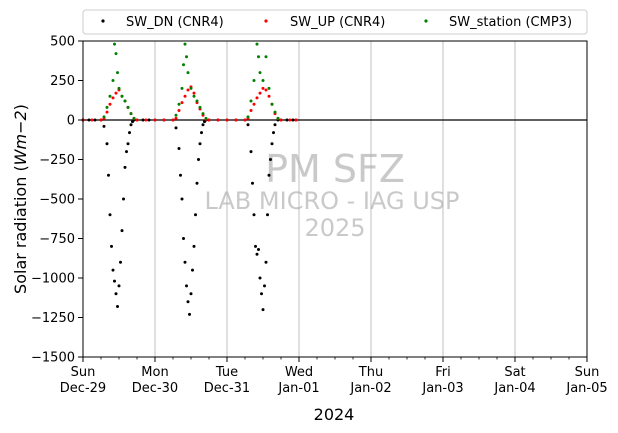 The height and width of the screenshot is (433, 618). Describe the element at coordinates (337, 22) in the screenshot. I see `legend-label-sw-up: SW_UP (CNR4)` at that location.